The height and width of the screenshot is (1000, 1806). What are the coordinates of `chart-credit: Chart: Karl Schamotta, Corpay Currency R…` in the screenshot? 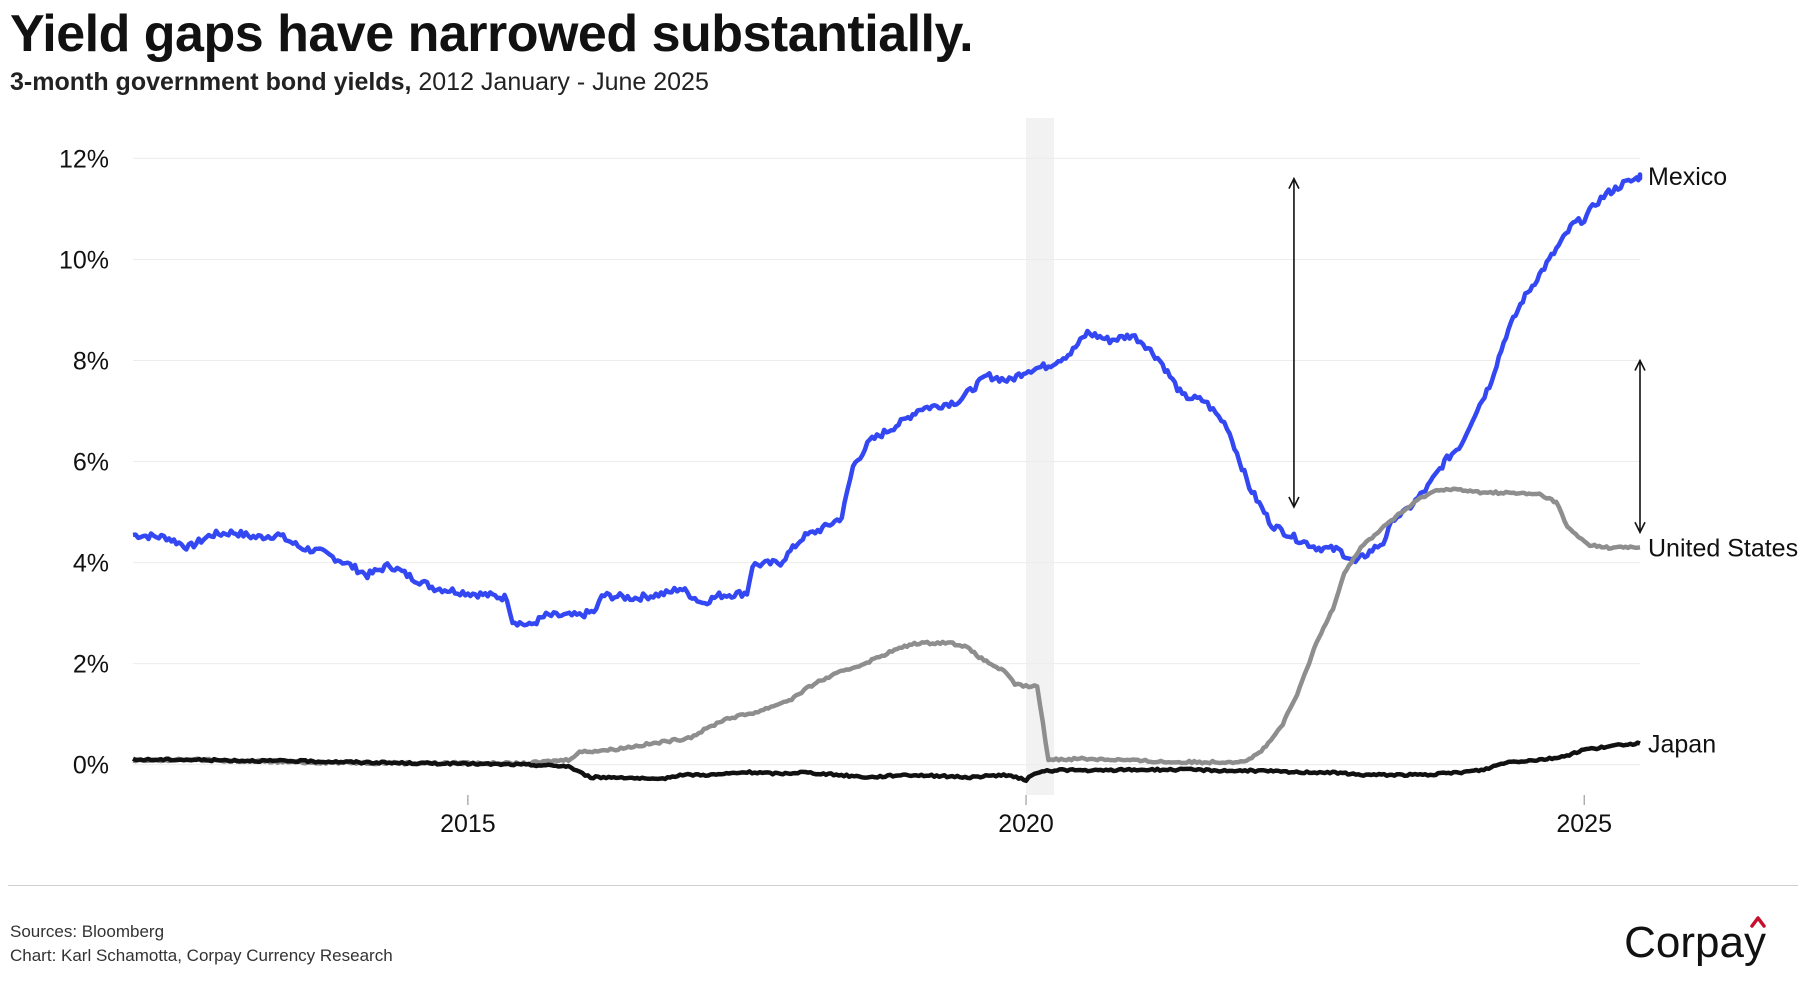 It's located at (201, 955).